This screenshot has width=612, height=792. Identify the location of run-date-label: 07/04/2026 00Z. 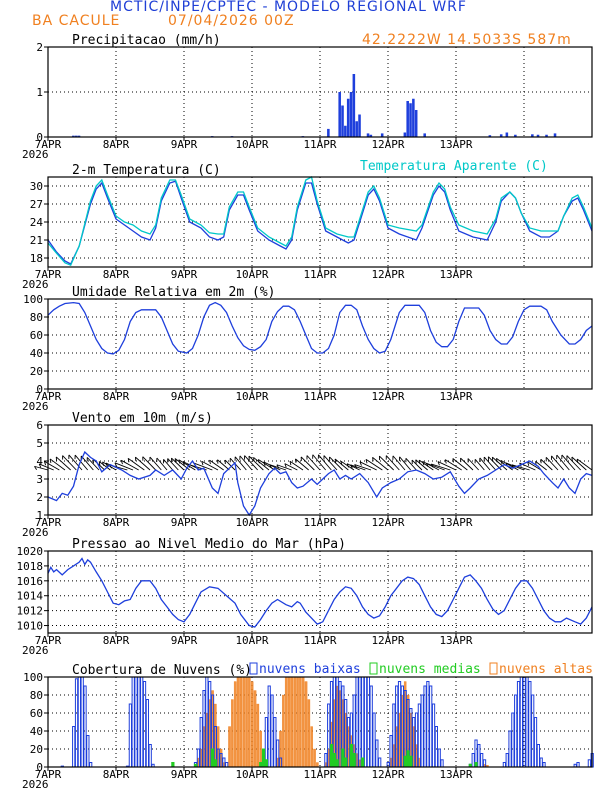
(231, 21).